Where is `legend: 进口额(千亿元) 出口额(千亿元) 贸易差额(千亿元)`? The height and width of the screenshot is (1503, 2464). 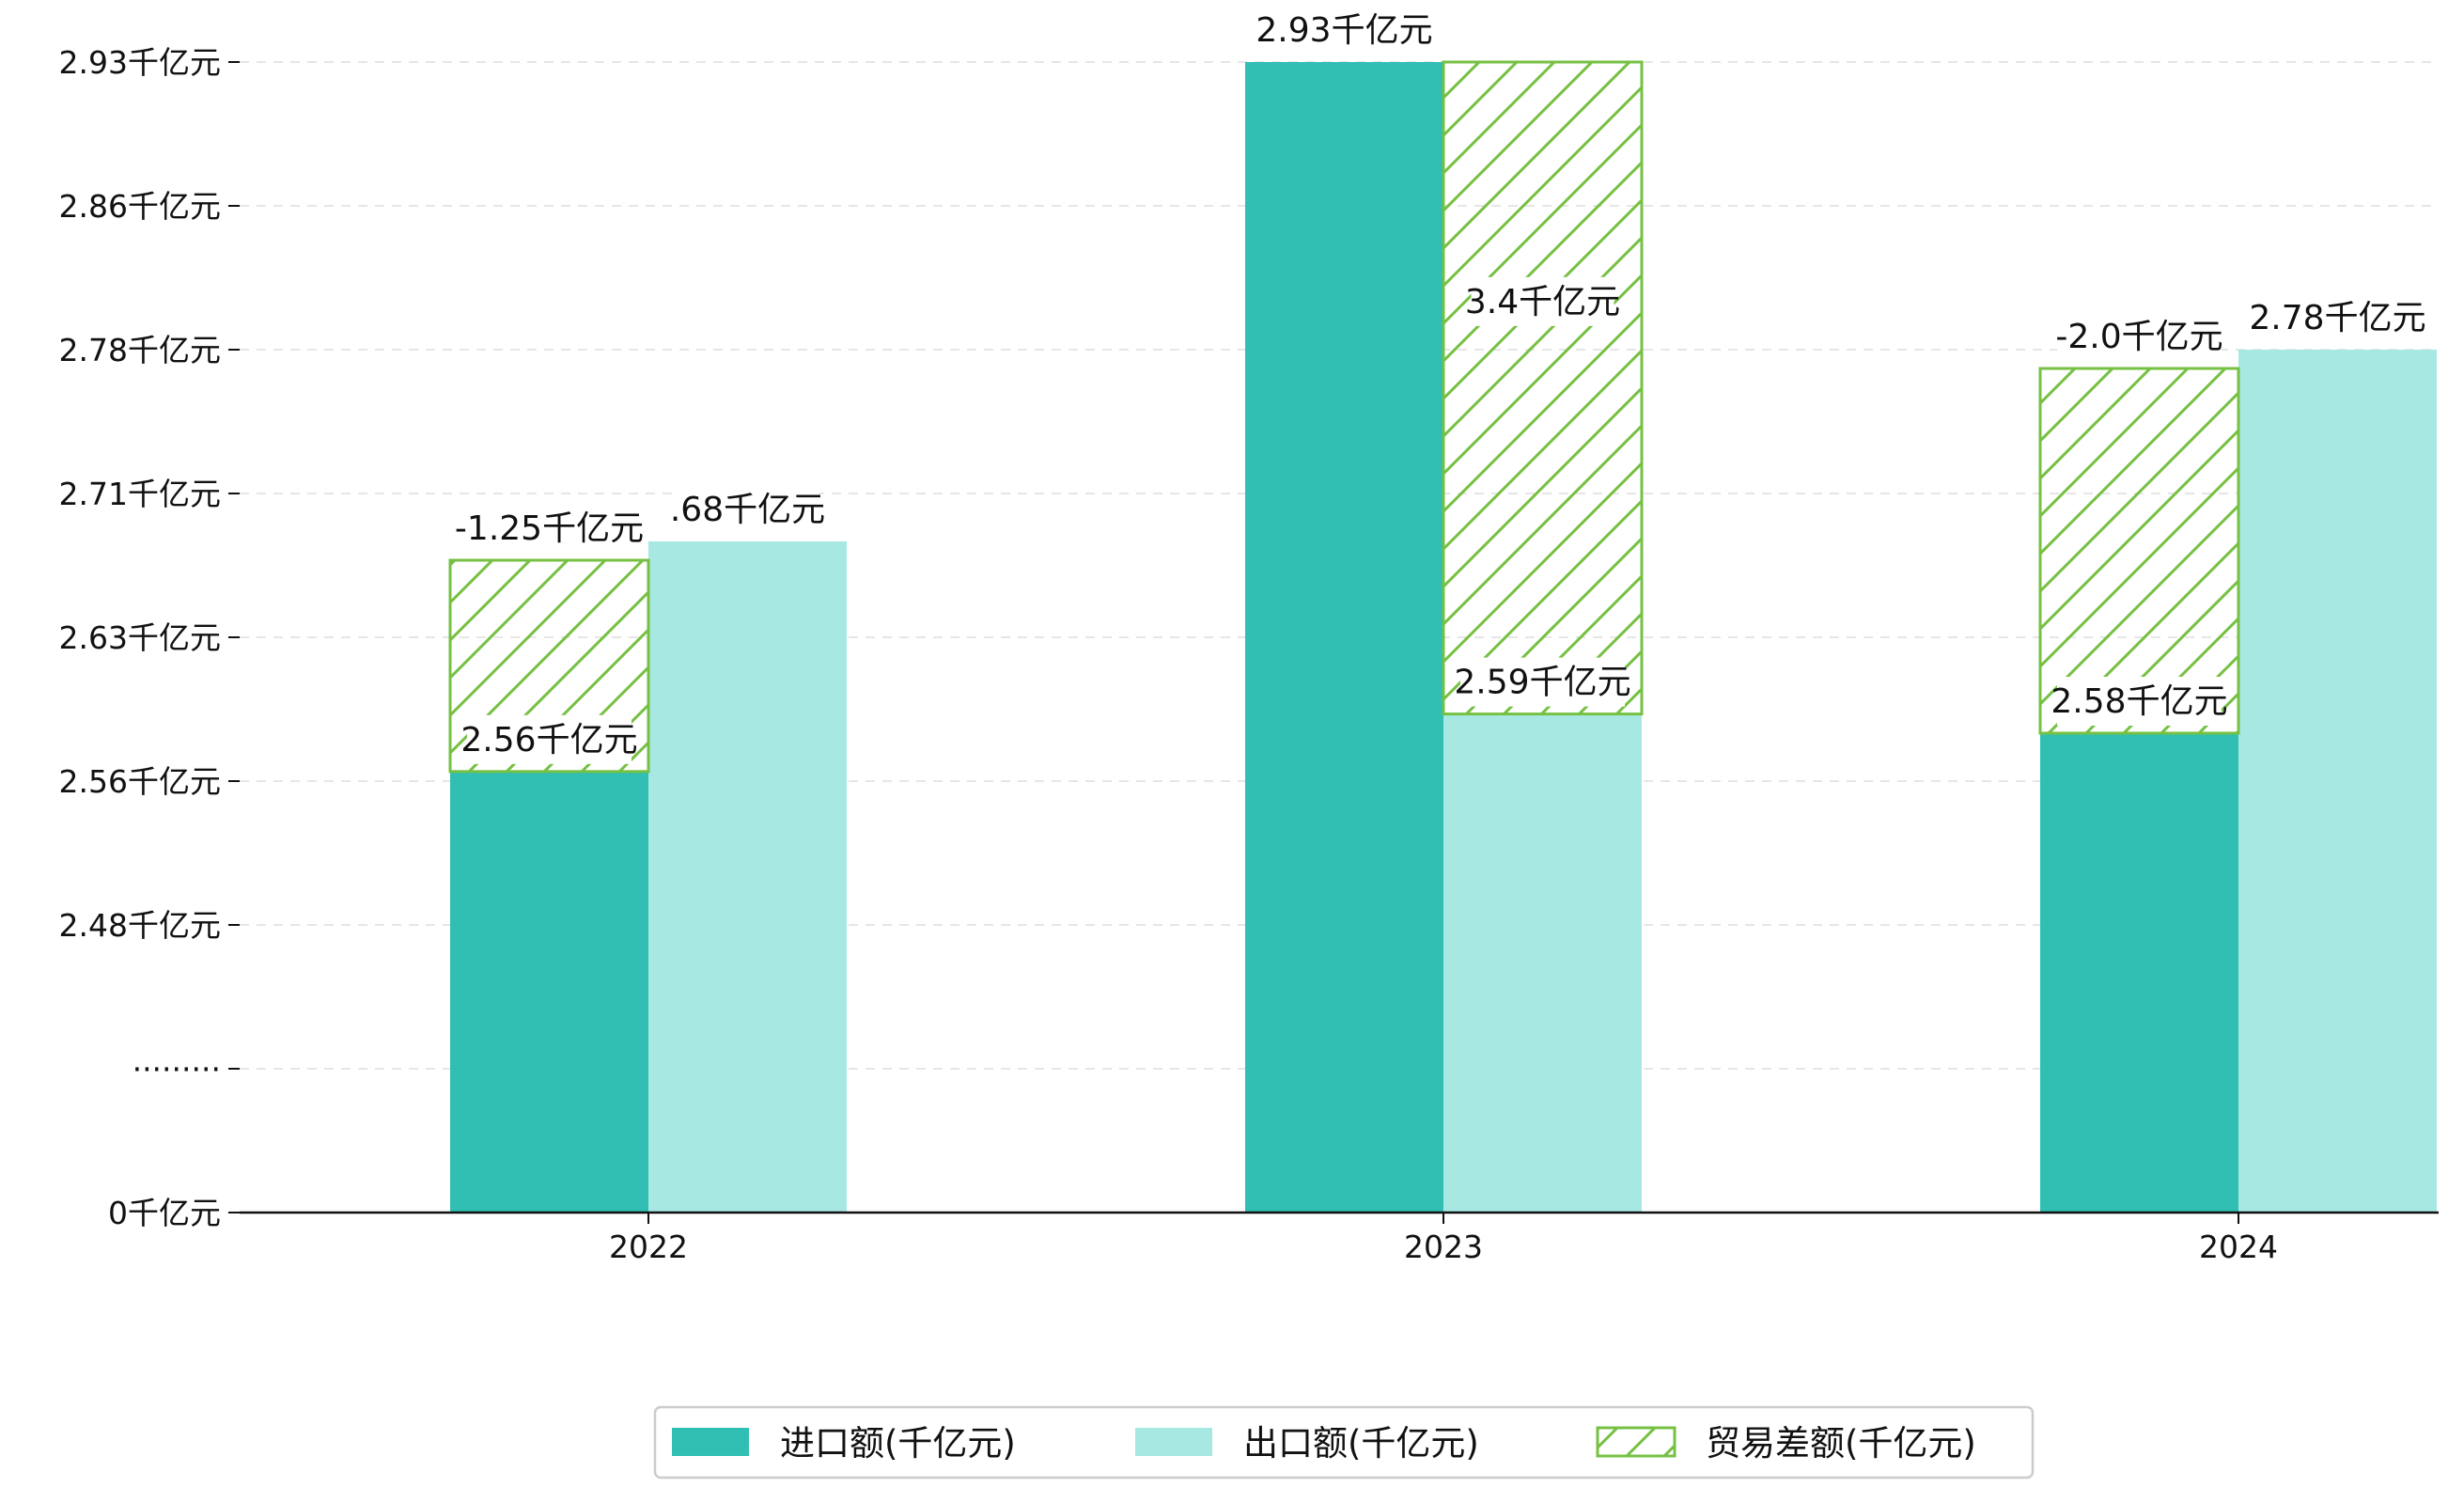 legend: 进口额(千亿元) 出口额(千亿元) 贸易差额(千亿元) is located at coordinates (1344, 1442).